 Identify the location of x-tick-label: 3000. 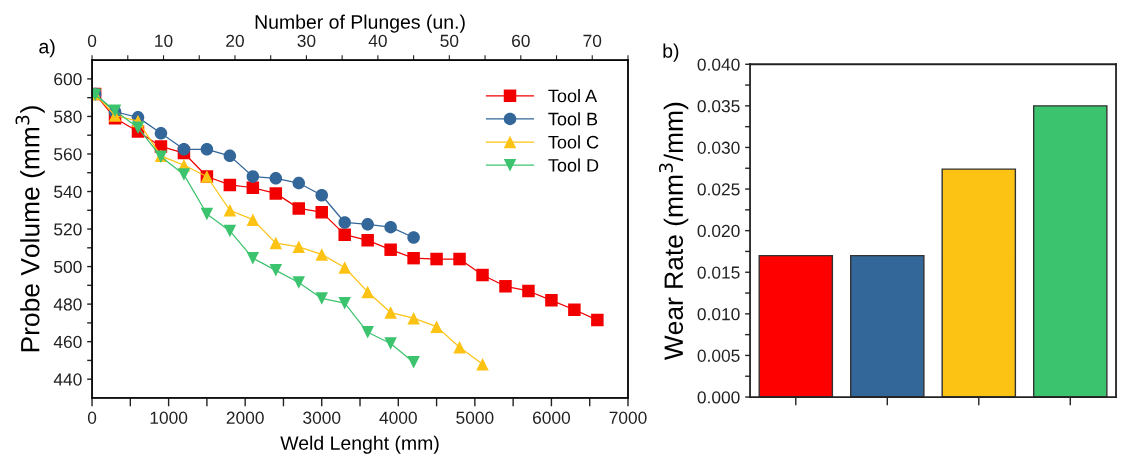
(322, 417).